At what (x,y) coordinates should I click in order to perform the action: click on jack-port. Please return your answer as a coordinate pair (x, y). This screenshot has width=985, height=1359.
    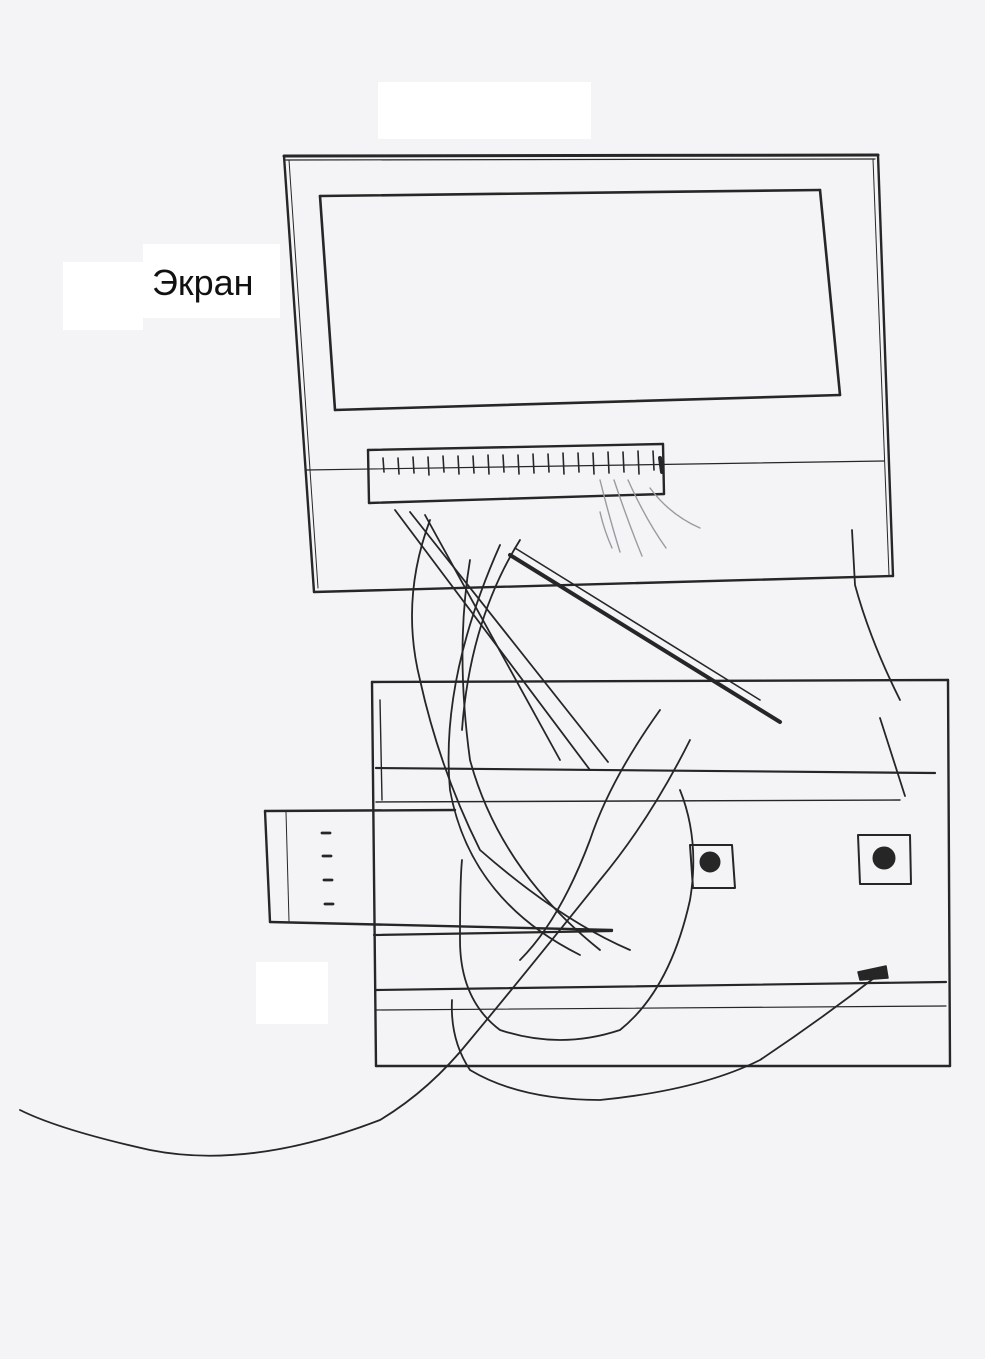
    Looking at the image, I should click on (873, 973).